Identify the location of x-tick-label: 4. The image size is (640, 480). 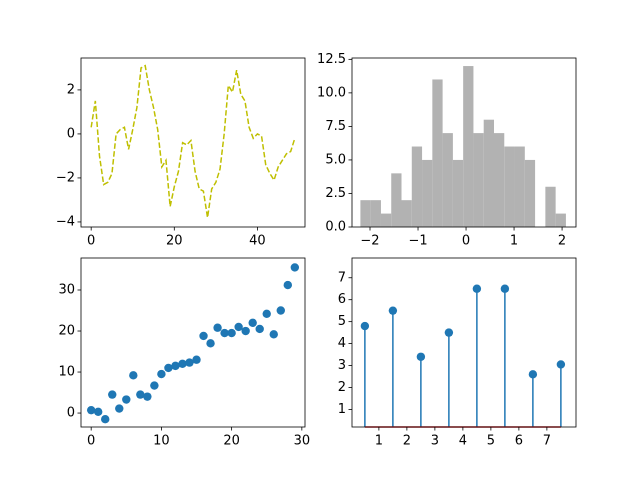
(463, 441).